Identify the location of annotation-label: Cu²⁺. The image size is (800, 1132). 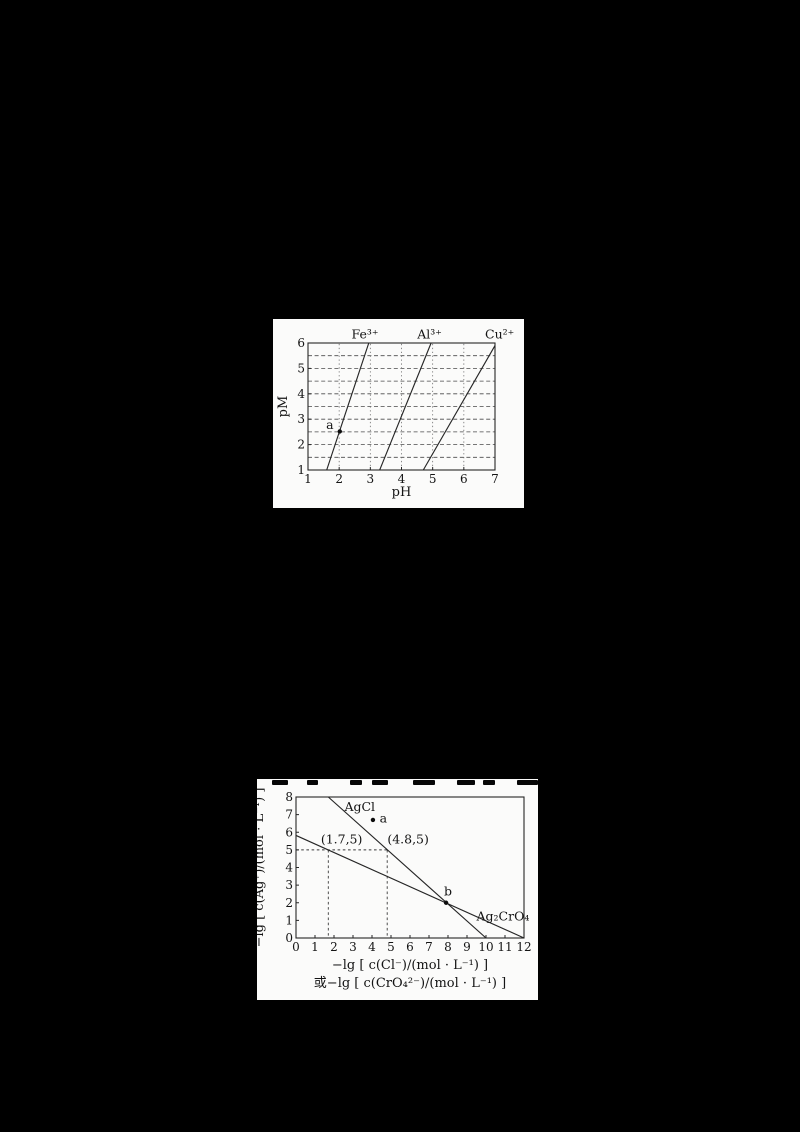
(499, 333).